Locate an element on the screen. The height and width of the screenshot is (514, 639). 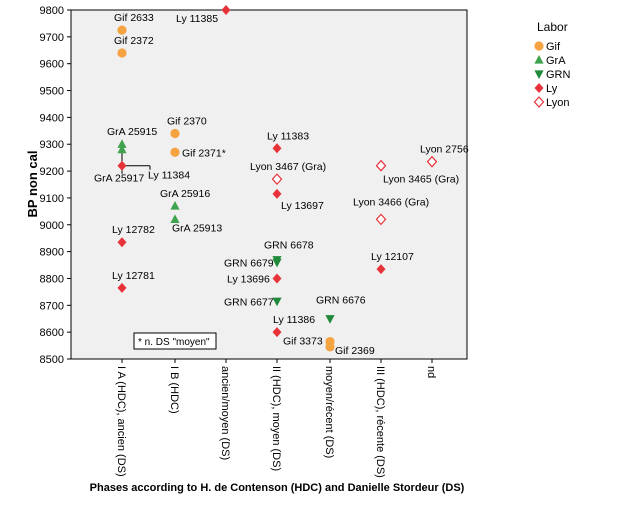
point-label: GRN 6679 is located at coordinates (249, 263).